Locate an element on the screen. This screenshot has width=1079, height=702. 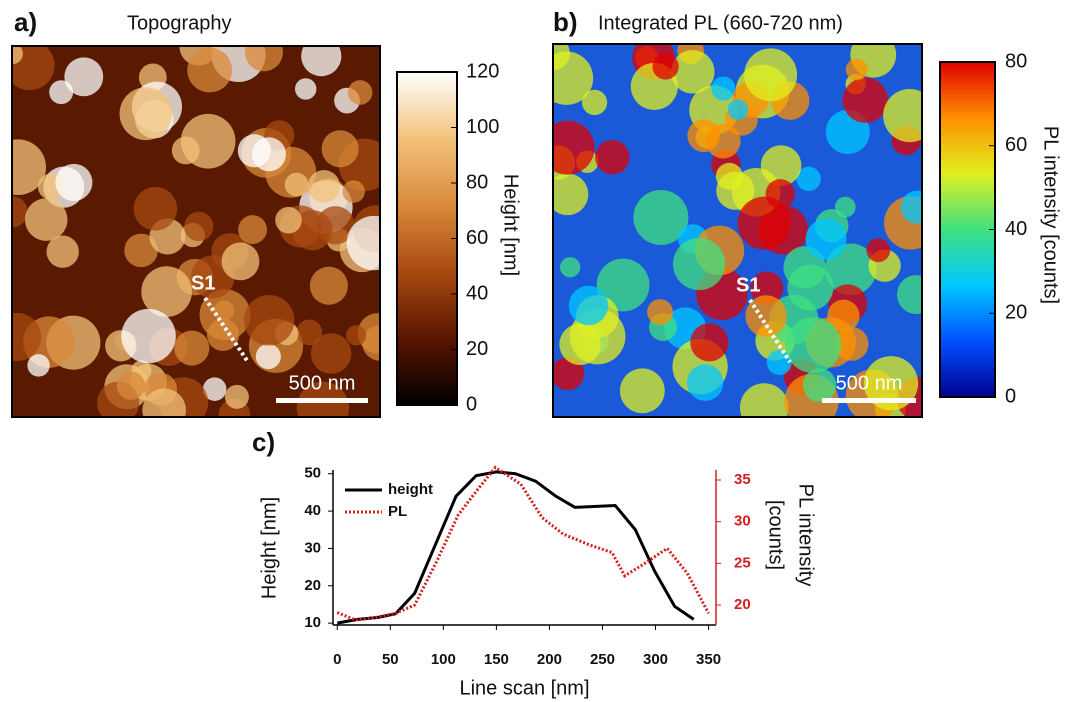
x-tick-label: 0 is located at coordinates (337, 659).